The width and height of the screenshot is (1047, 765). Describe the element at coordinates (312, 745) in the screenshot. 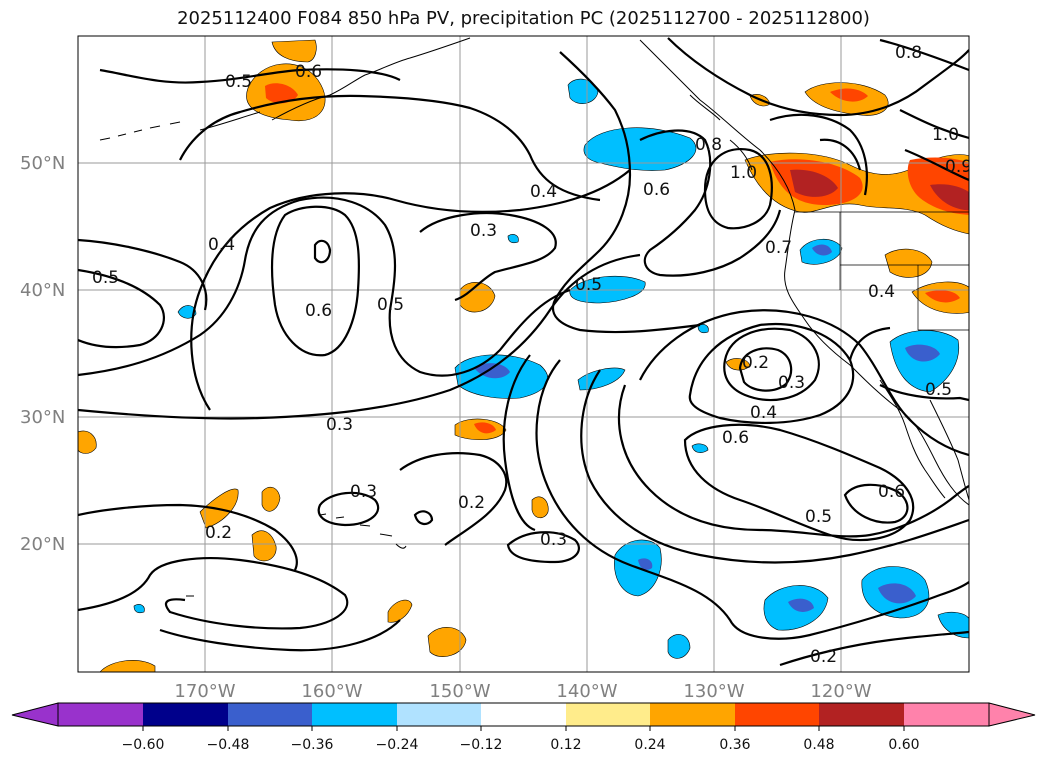

I see `colorbar-tick-label: −0.36` at that location.